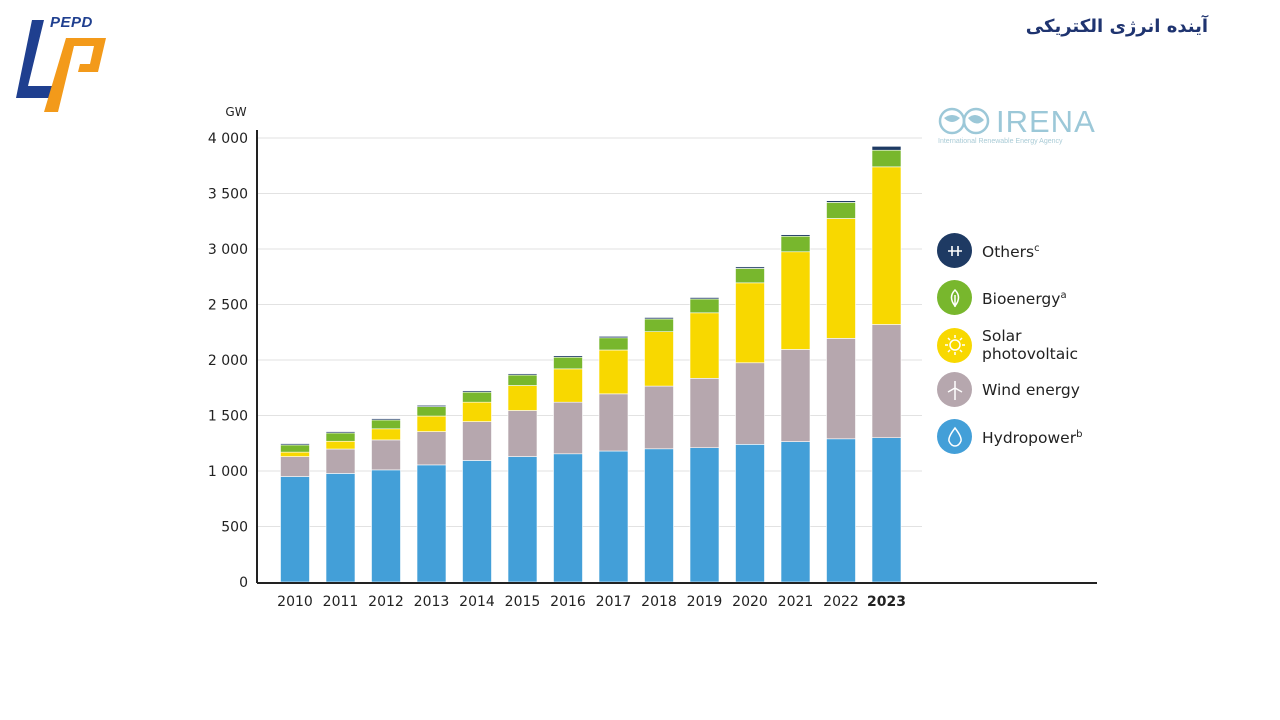 This screenshot has width=1280, height=720. I want to click on slide-title: آینده انرژی الکتریکی, so click(1116, 26).